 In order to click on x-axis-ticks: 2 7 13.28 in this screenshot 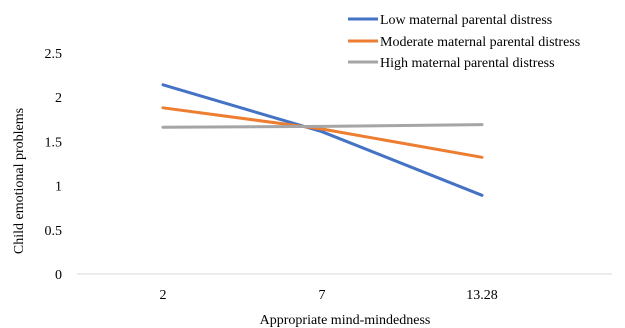, I will do `click(329, 295)`.